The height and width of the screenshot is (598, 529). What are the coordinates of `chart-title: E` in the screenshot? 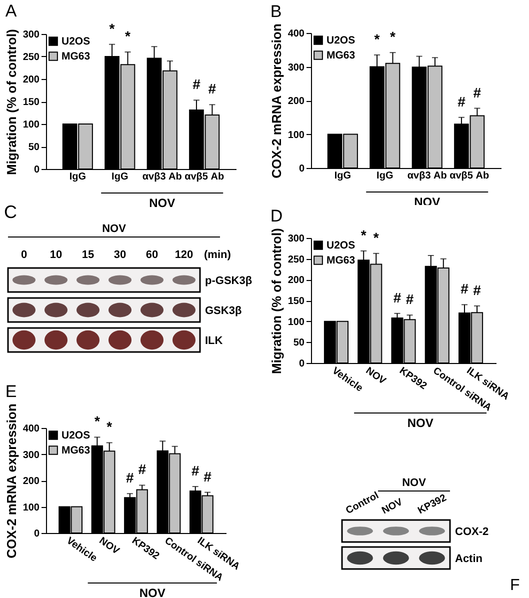 It's located at (11, 391).